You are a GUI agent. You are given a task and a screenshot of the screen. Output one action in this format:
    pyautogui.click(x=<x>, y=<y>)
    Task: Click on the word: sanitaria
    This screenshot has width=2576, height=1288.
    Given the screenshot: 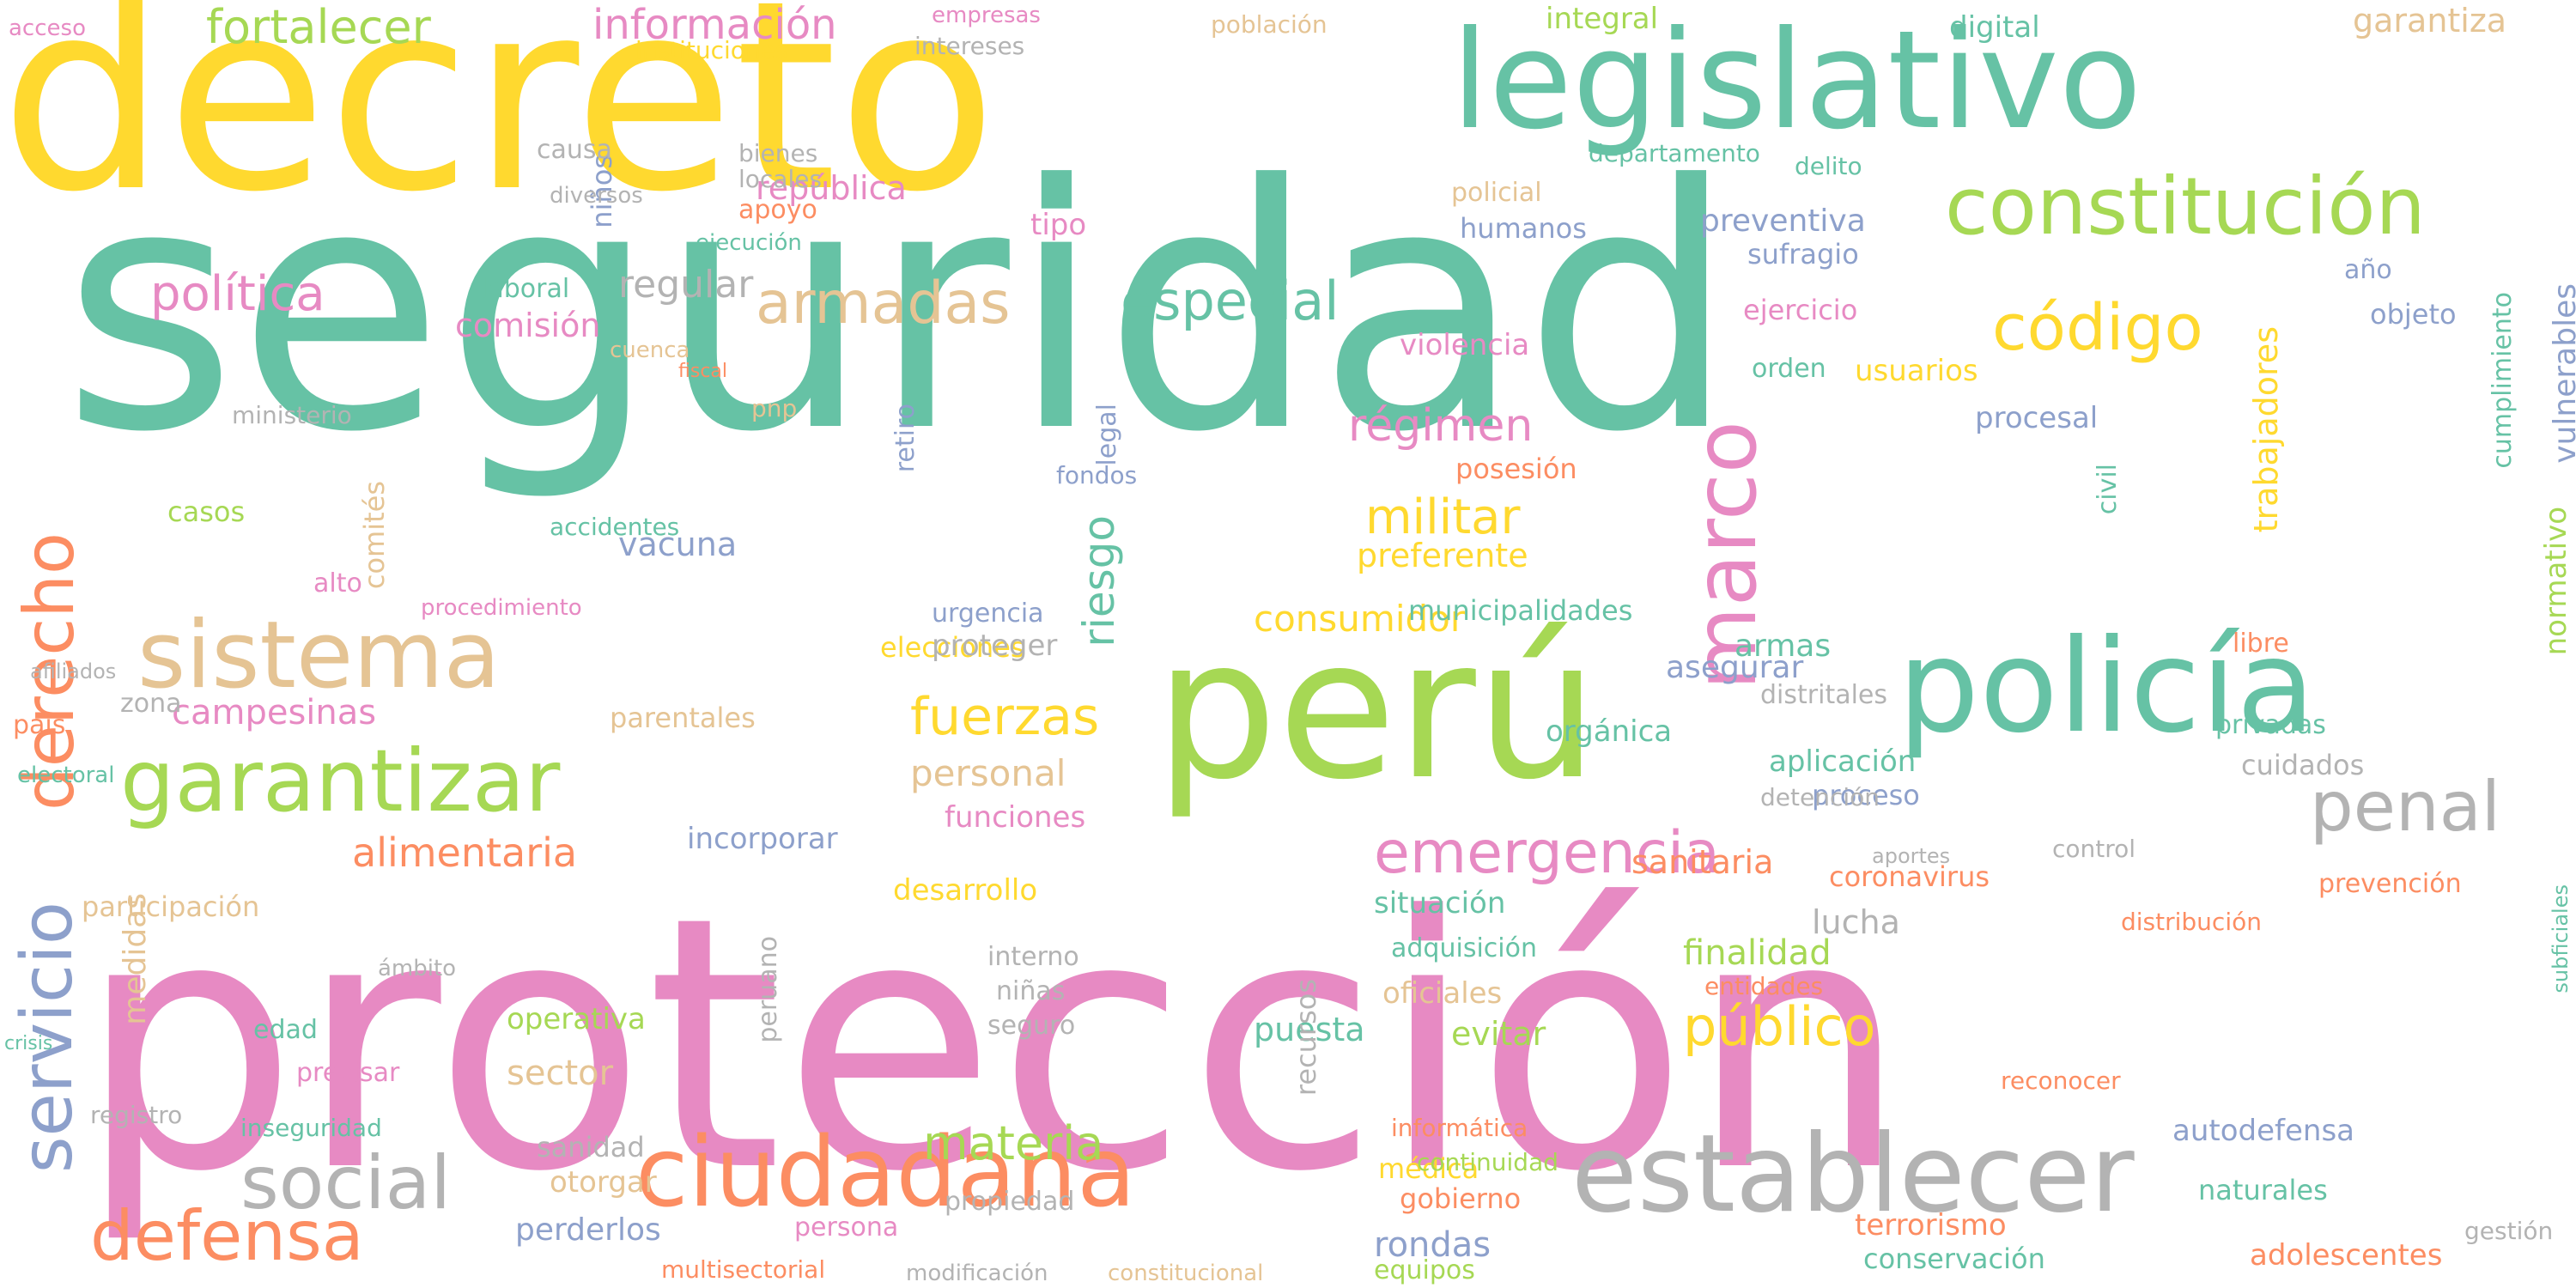 What is the action you would take?
    pyautogui.click(x=1703, y=862)
    